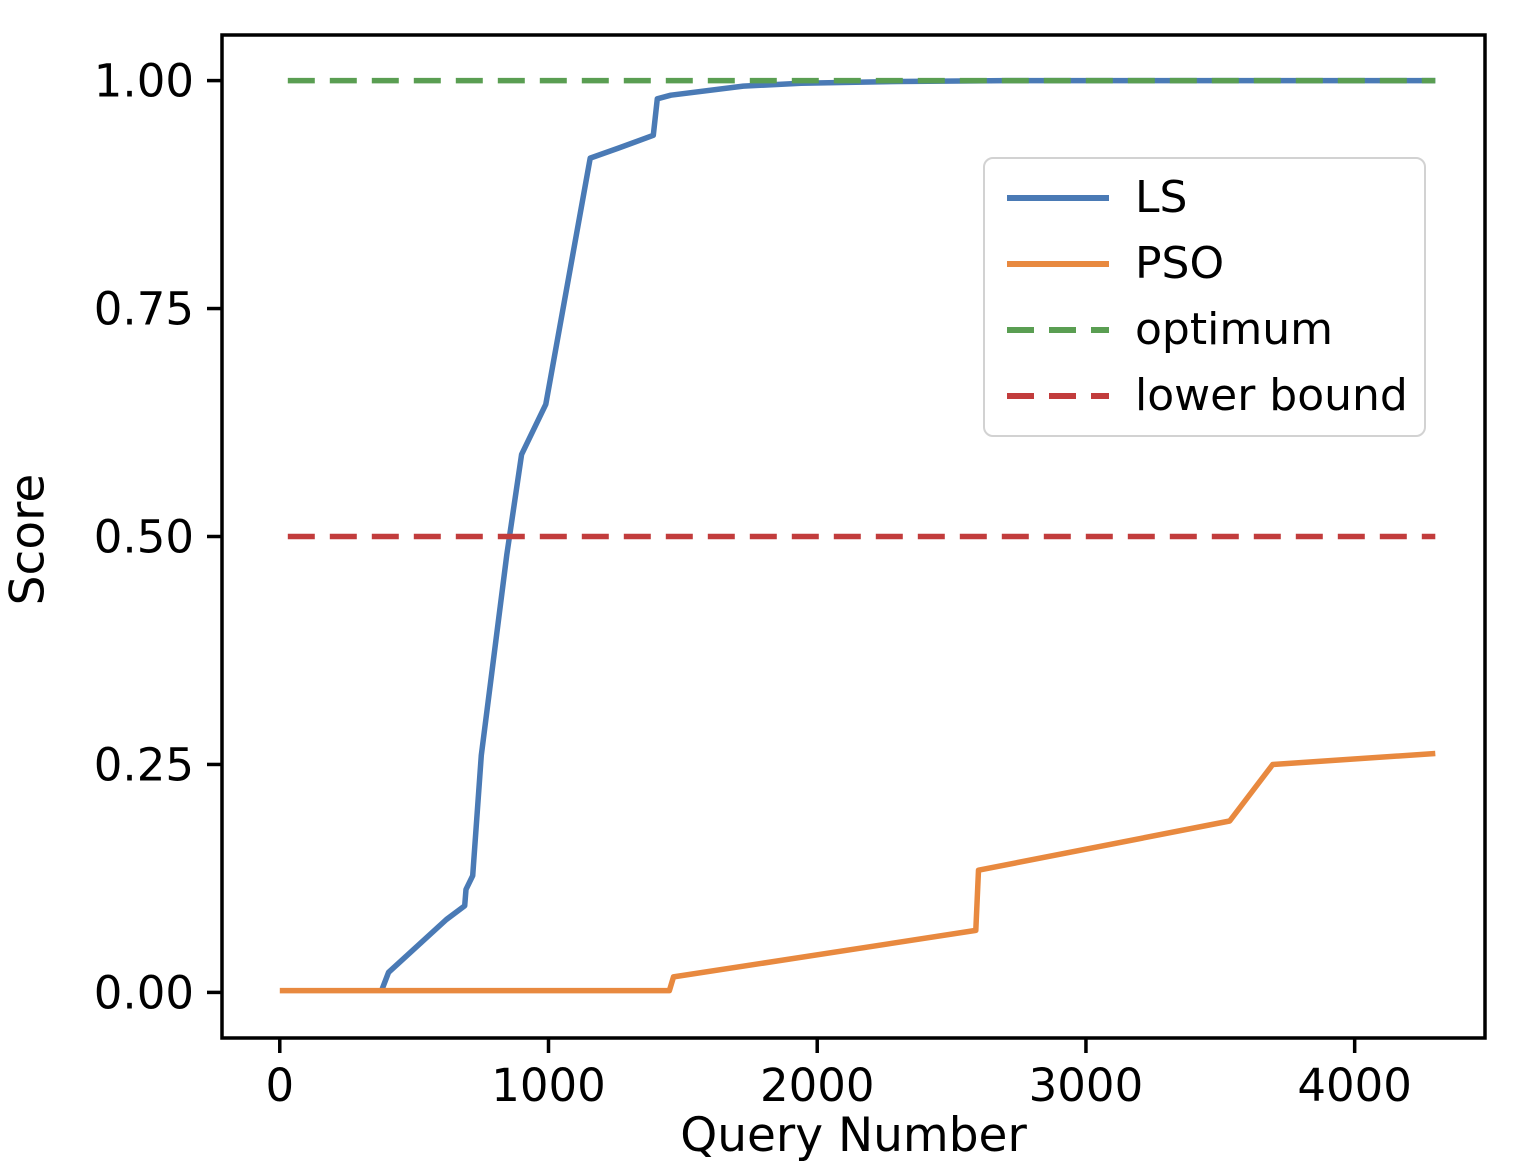 Image resolution: width=1529 pixels, height=1174 pixels. Describe the element at coordinates (1058, 198) in the screenshot. I see `ls-legend-line-icon` at that location.